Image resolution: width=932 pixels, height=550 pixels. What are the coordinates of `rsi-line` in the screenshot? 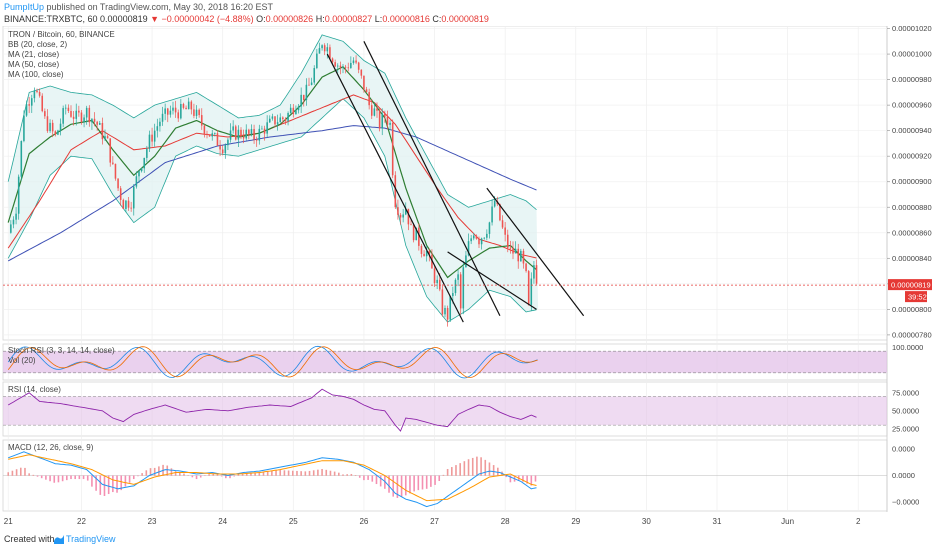 It's located at (272, 410).